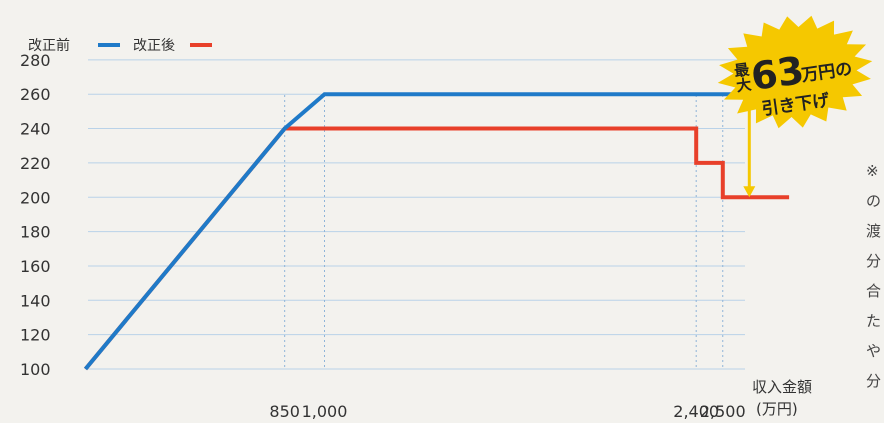 The width and height of the screenshot is (884, 423). I want to click on x-tick-label: 1,000, so click(325, 411).